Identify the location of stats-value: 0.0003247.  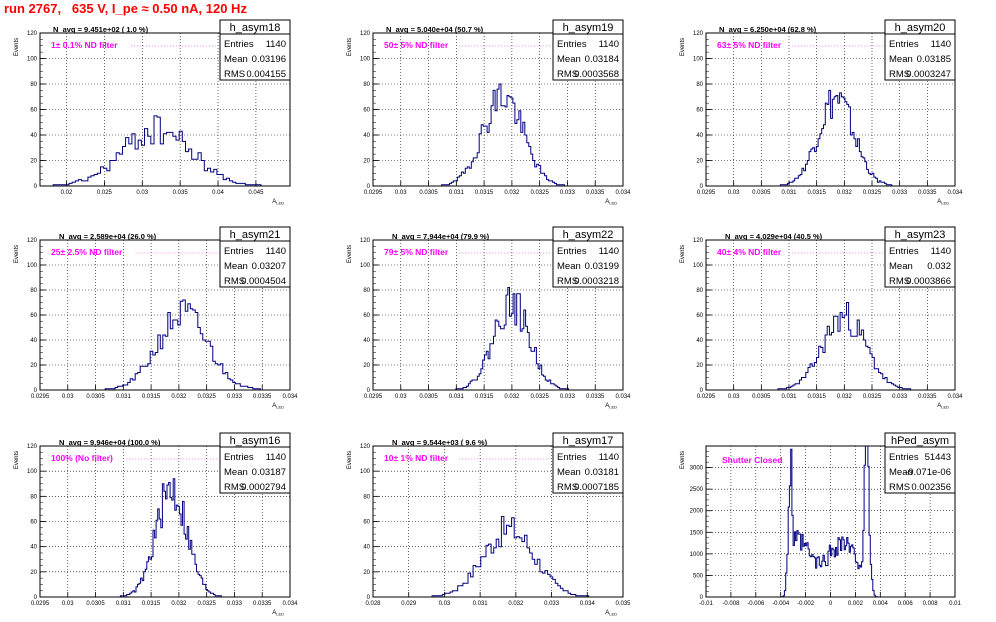
(928, 74).